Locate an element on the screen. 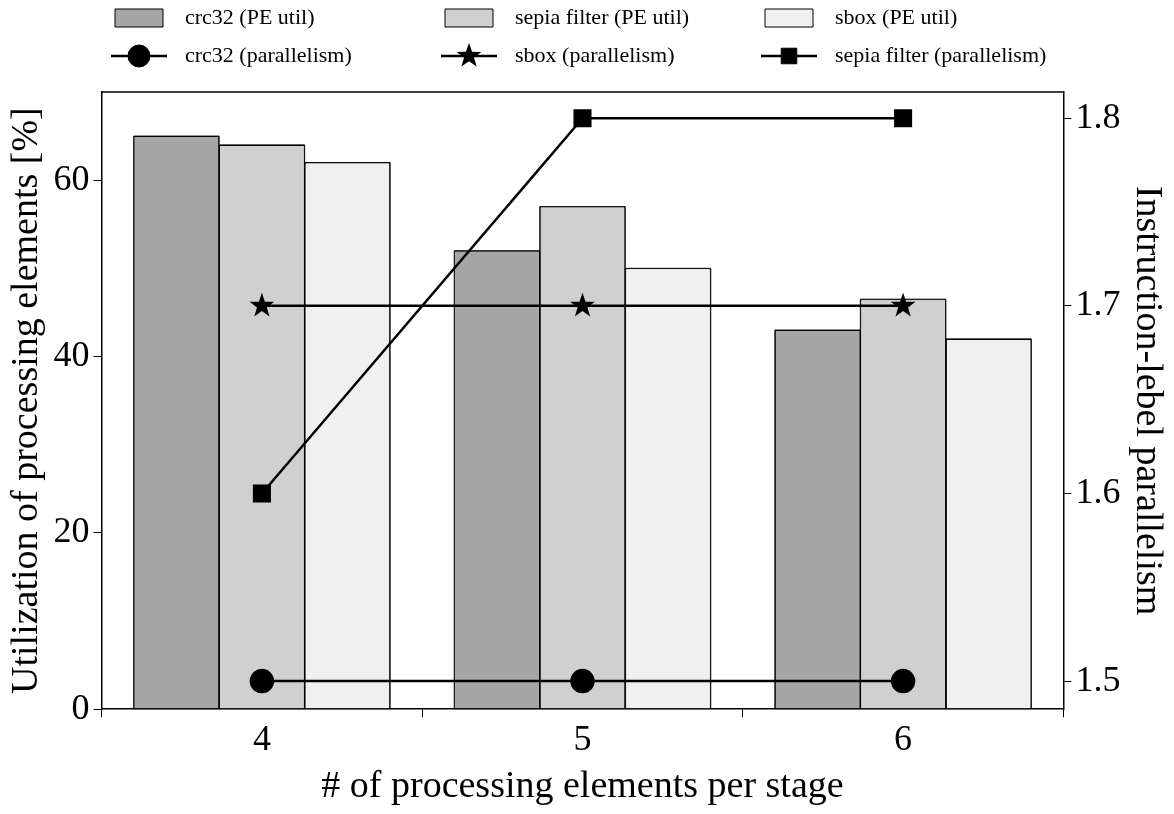 This screenshot has height=814, width=1174. y-axis-title: Utilization of processing elements [%] is located at coordinates (23, 400).